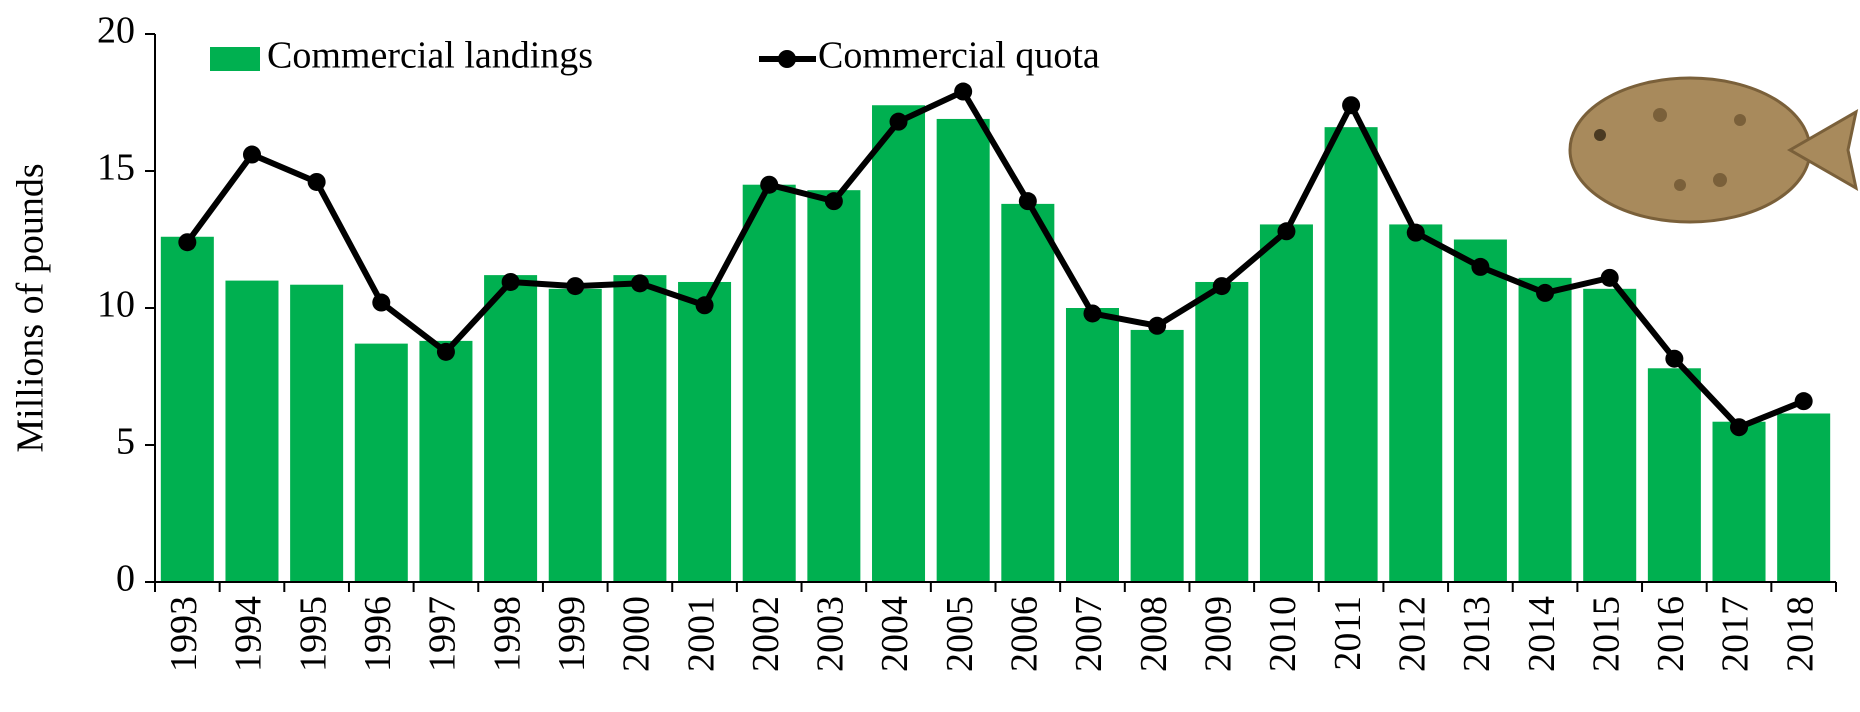 This screenshot has height=712, width=1860. Describe the element at coordinates (766, 634) in the screenshot. I see `x-tick-label: 2002` at that location.